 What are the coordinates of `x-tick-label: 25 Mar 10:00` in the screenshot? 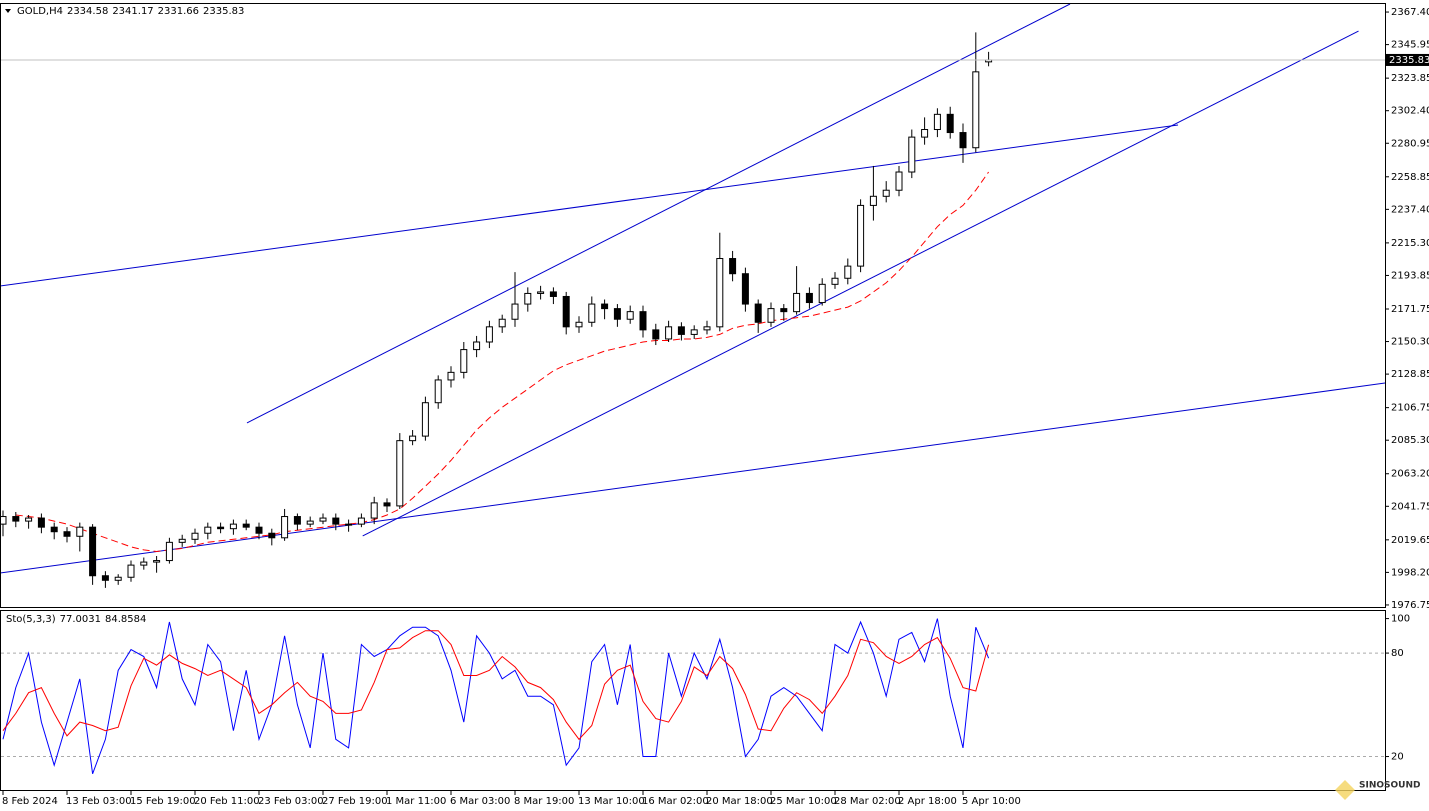 It's located at (803, 801).